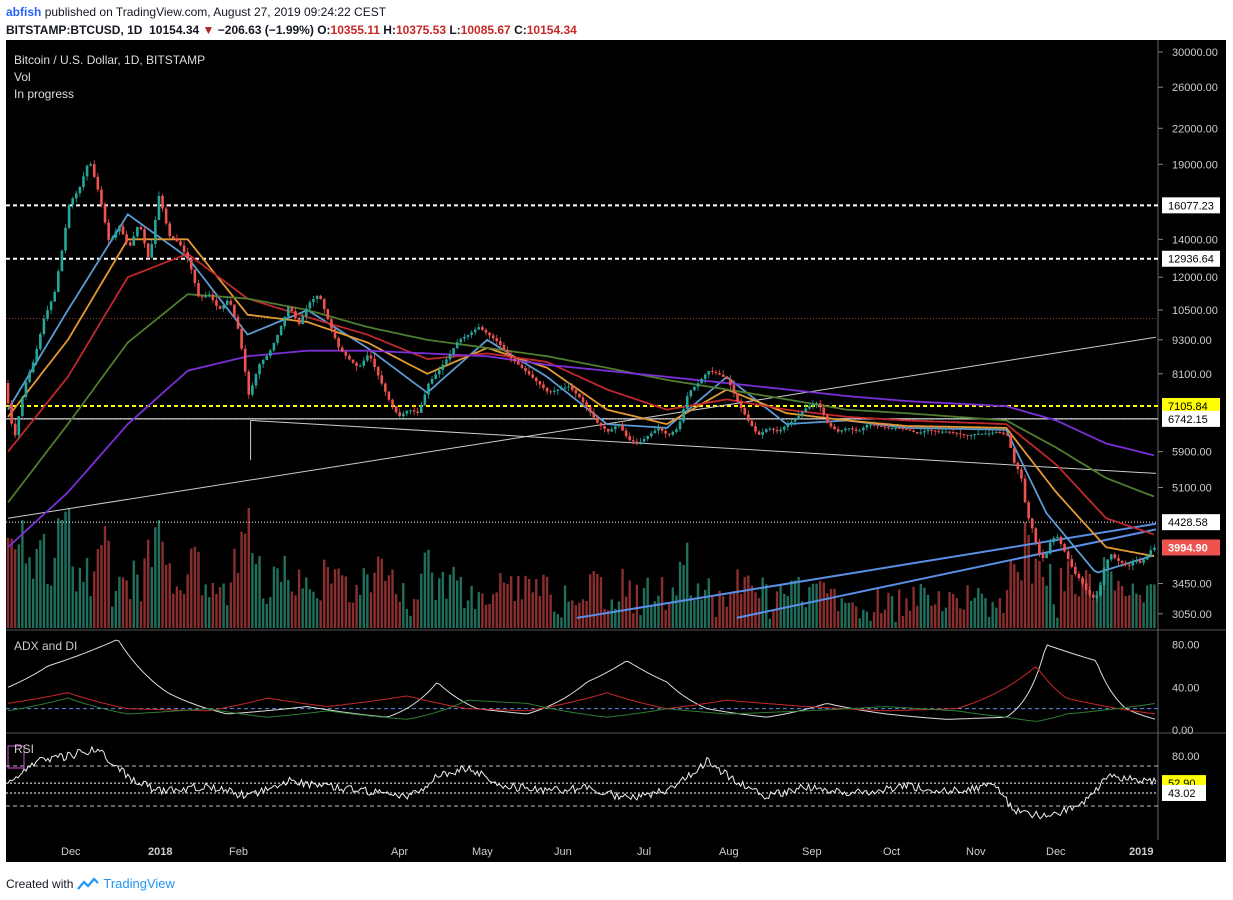  I want to click on price-tick-label: 9300.00, so click(1192, 341).